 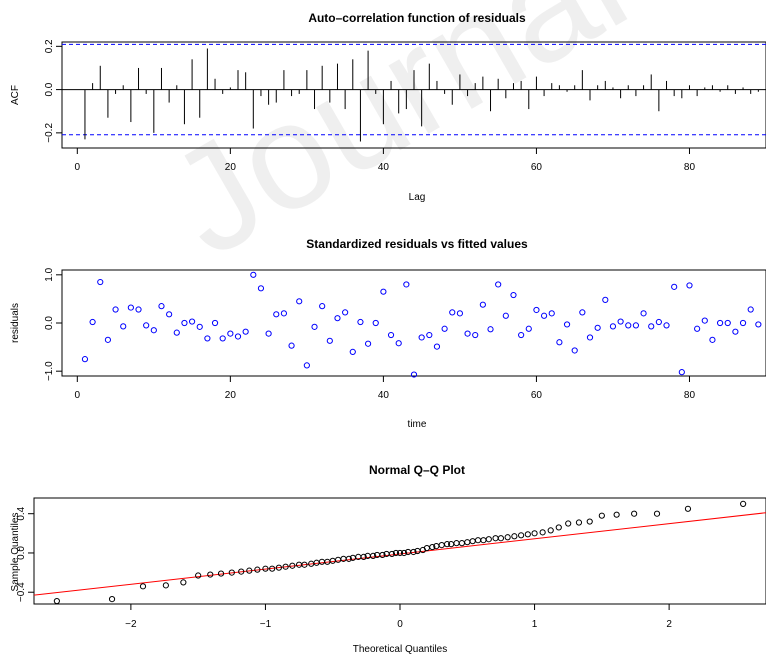 I want to click on acf-bars, so click(x=414, y=92).